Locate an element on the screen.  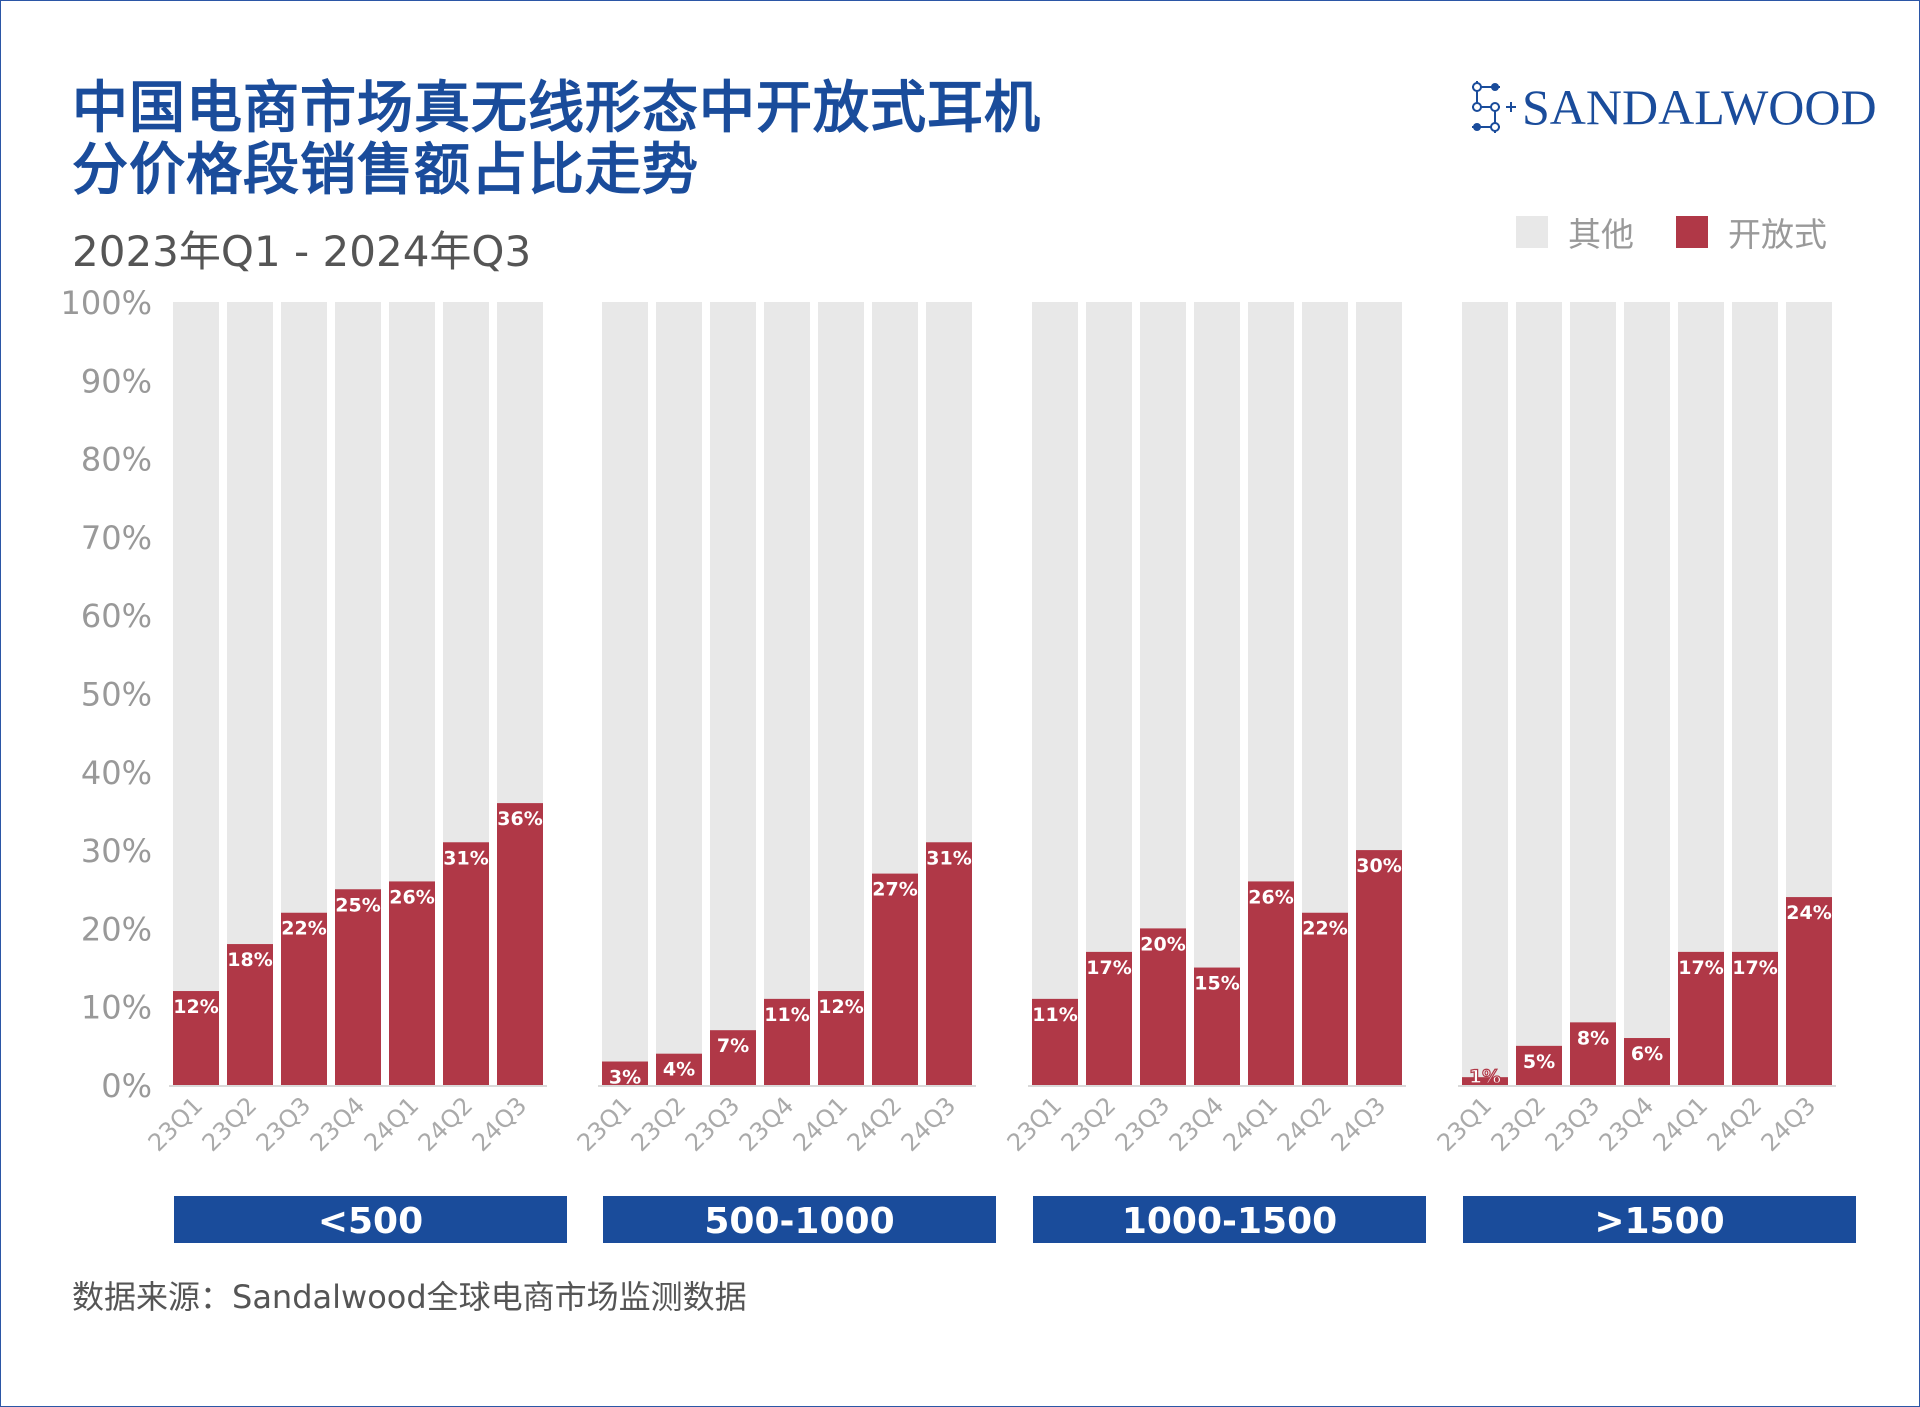
y-tick-label: 0% is located at coordinates (126, 1086).